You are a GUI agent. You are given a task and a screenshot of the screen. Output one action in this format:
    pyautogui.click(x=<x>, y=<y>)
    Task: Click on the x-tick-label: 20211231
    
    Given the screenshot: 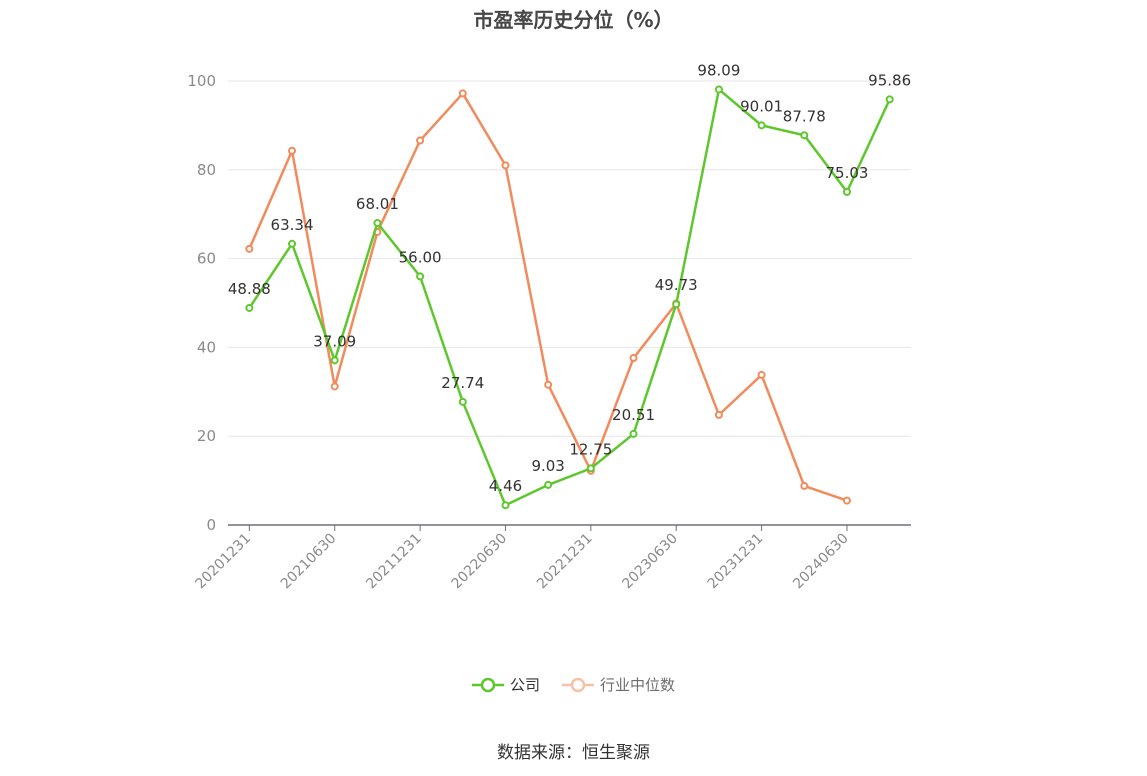 What is the action you would take?
    pyautogui.click(x=394, y=562)
    